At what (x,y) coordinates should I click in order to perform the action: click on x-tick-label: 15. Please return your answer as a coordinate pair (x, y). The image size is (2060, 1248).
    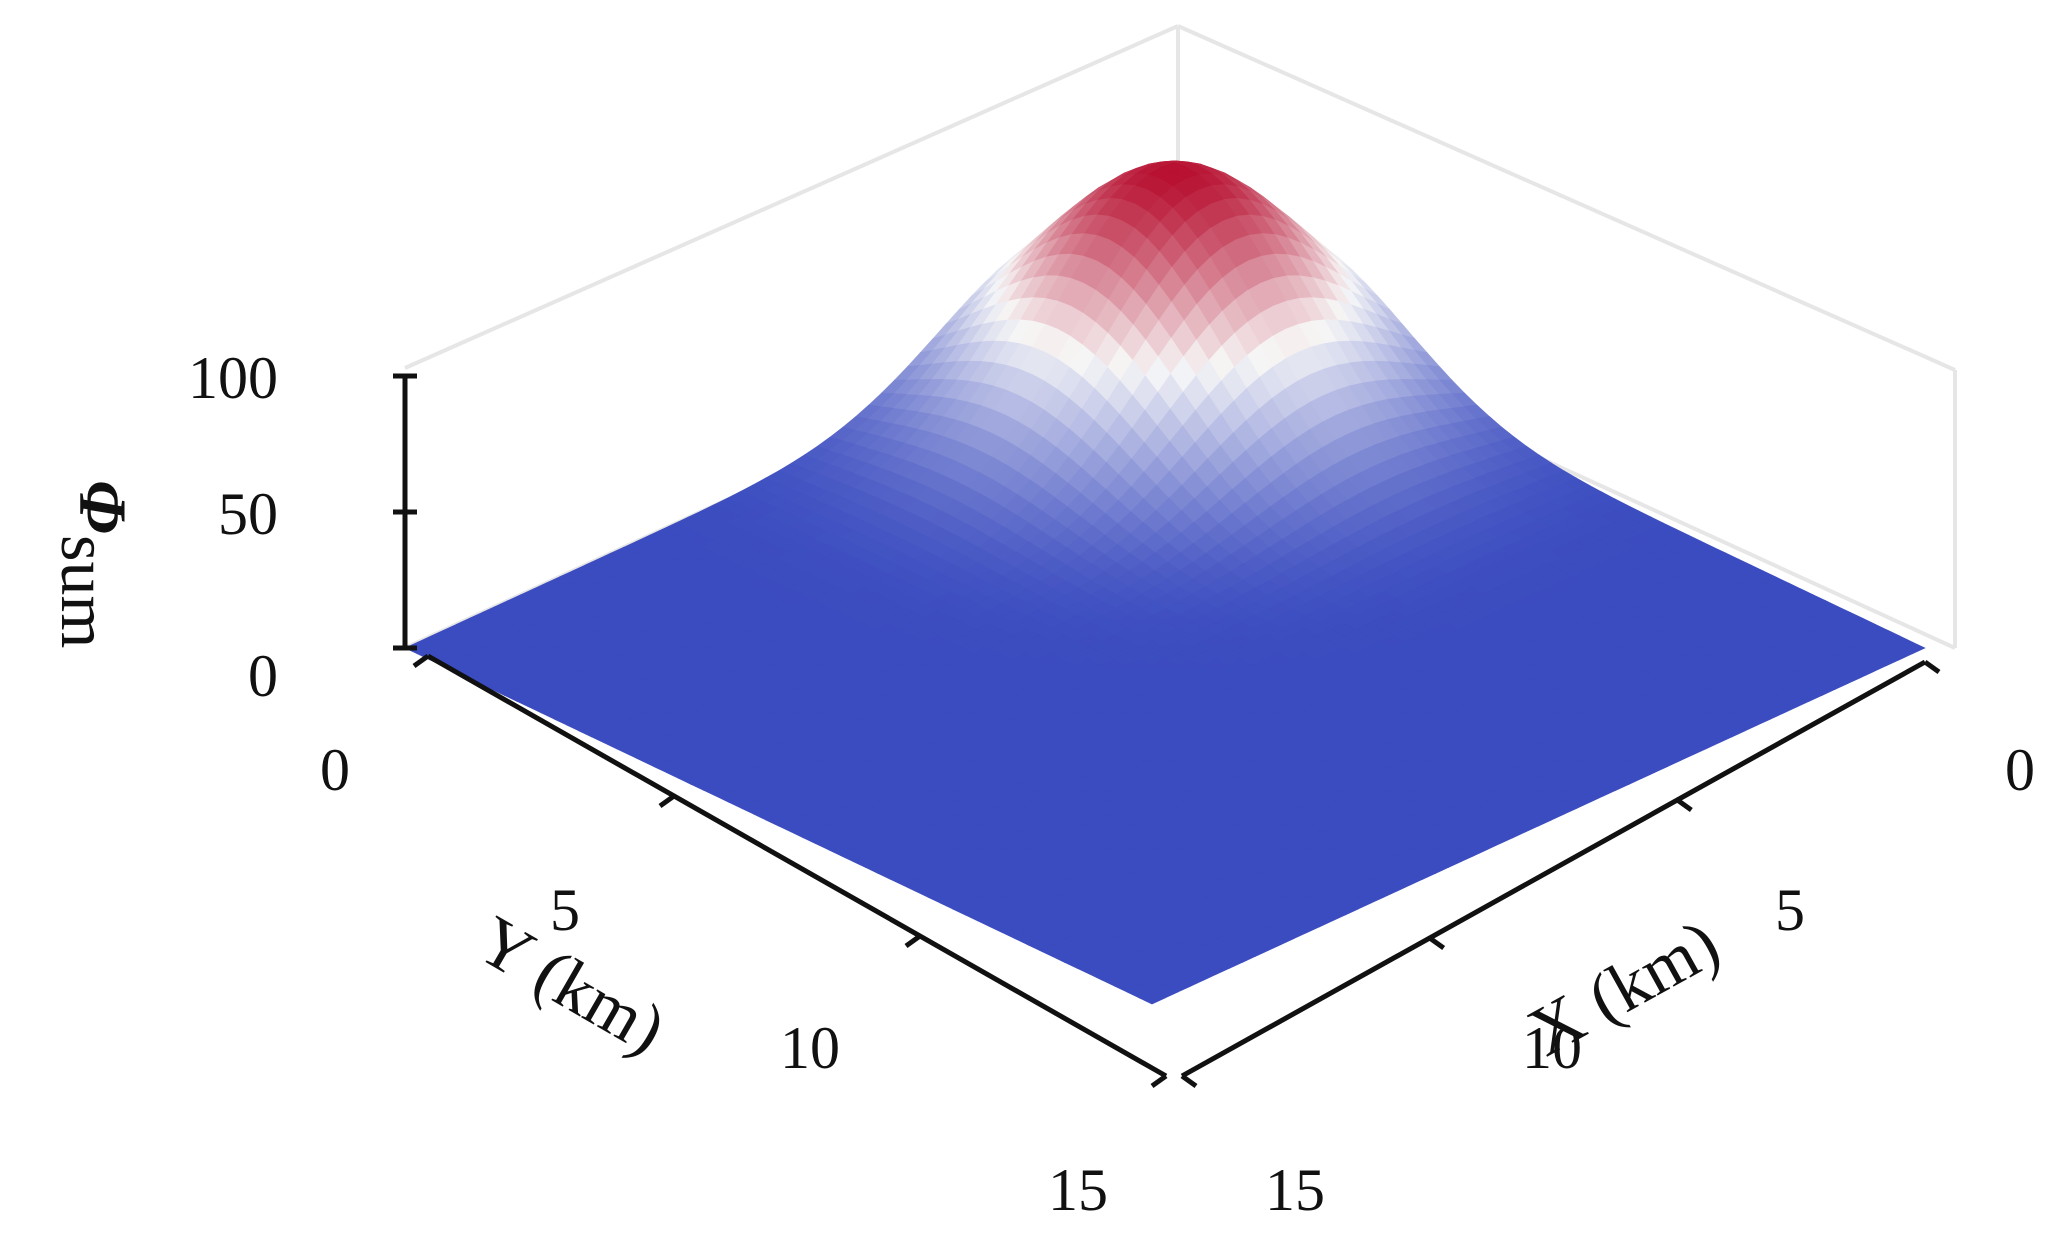
    Looking at the image, I should click on (1295, 1190).